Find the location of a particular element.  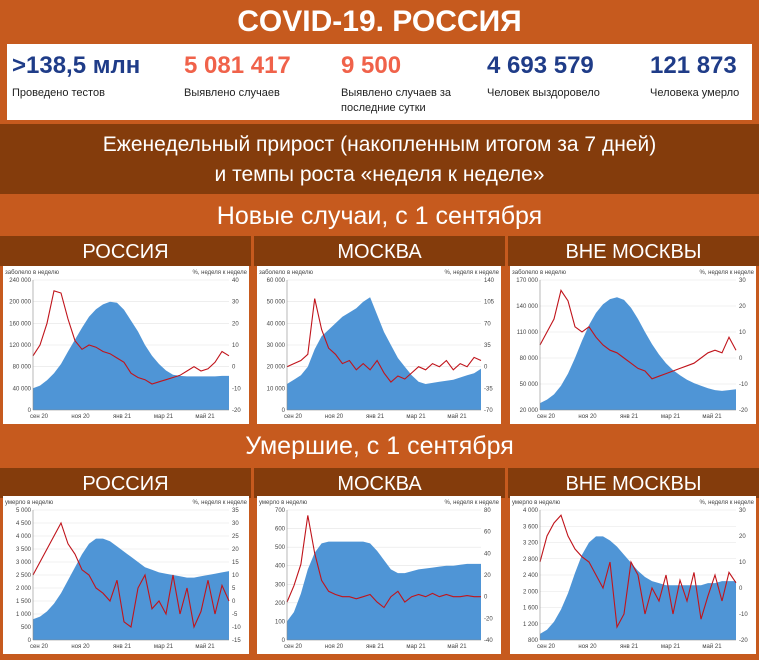

left-tick-label: 2 800 is located at coordinates (531, 560).